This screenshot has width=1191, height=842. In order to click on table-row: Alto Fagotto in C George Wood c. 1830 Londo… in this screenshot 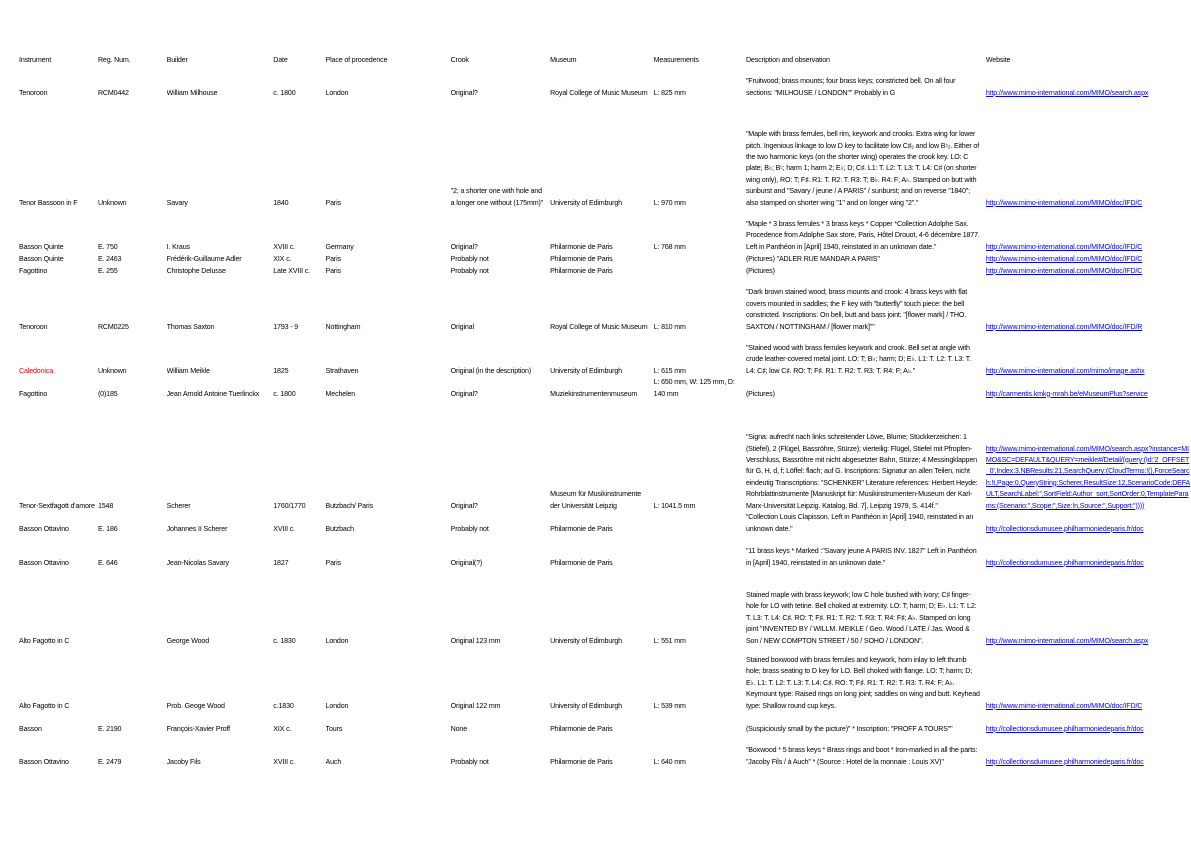, I will do `click(605, 608)`.